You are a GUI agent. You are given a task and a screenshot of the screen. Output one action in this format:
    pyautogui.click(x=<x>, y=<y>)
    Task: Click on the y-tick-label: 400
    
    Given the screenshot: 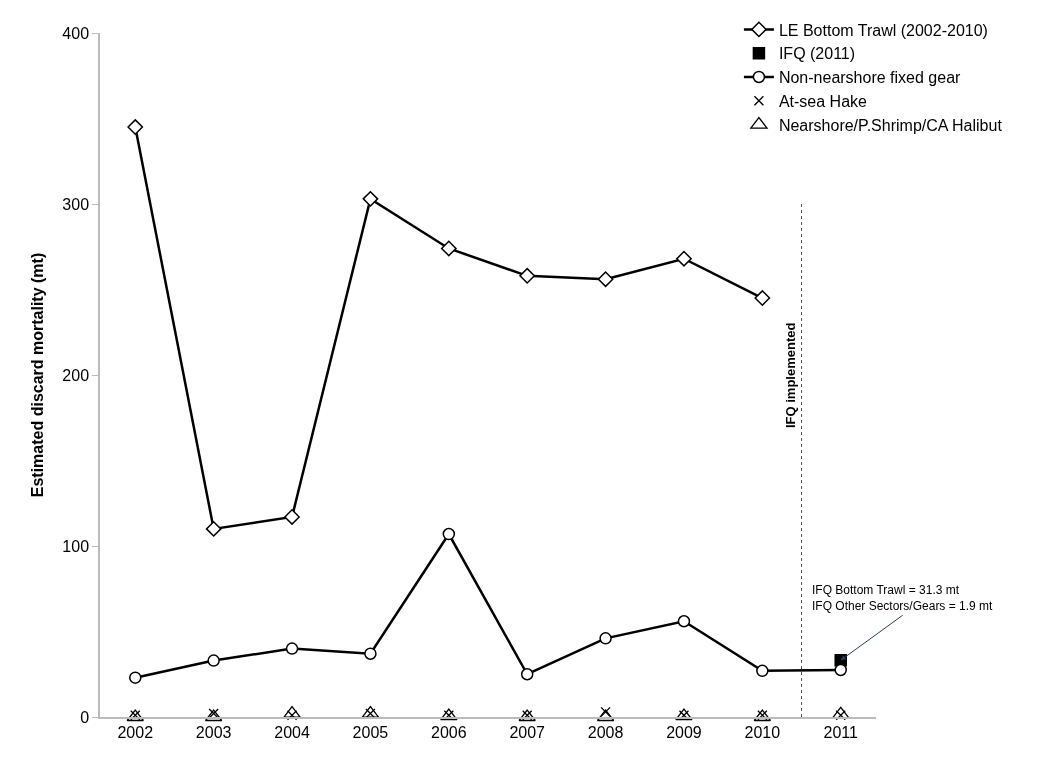 What is the action you would take?
    pyautogui.click(x=76, y=33)
    